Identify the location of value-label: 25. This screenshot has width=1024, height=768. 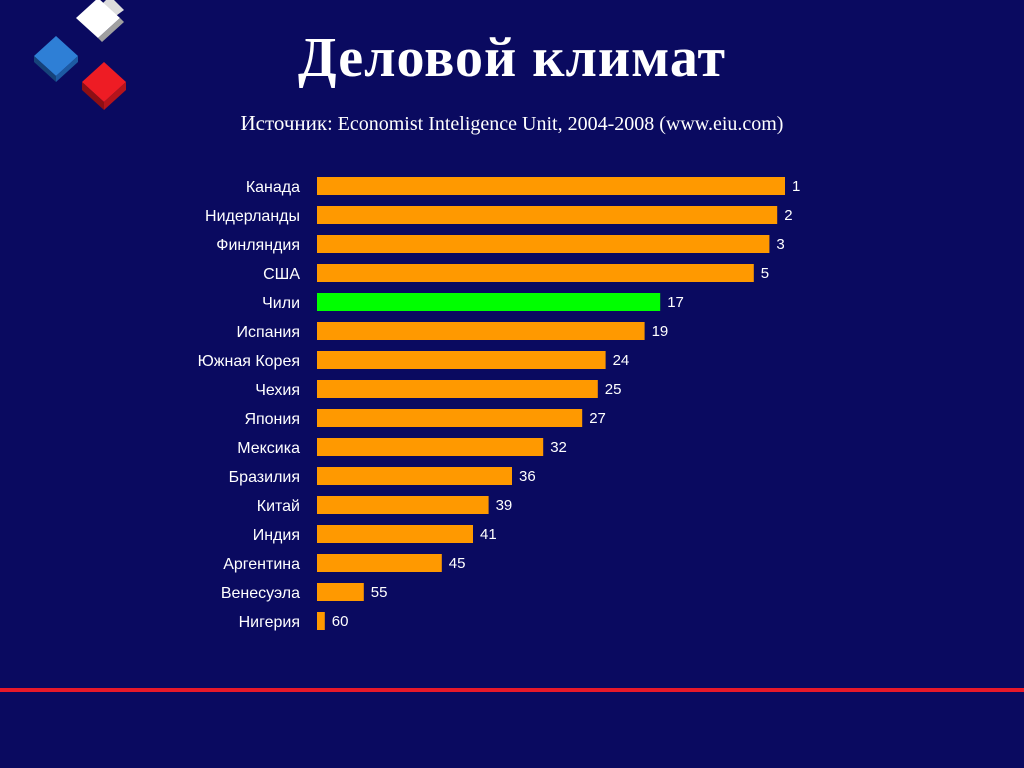
(613, 389).